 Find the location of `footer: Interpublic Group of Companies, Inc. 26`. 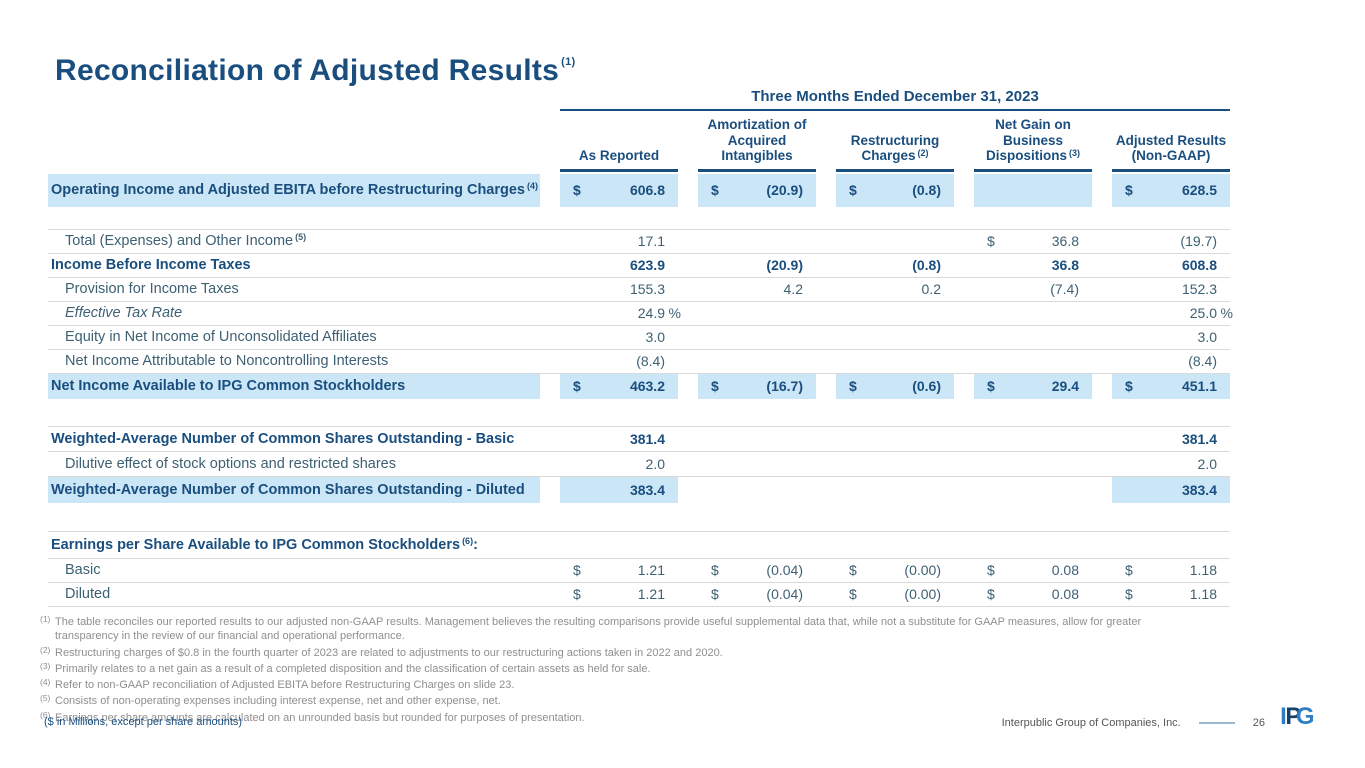

footer: Interpublic Group of Companies, Inc. 26 is located at coordinates (1133, 723).